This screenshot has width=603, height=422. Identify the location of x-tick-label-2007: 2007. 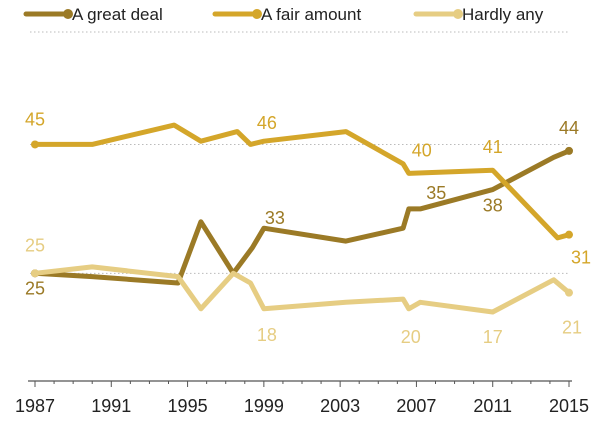
(416, 406).